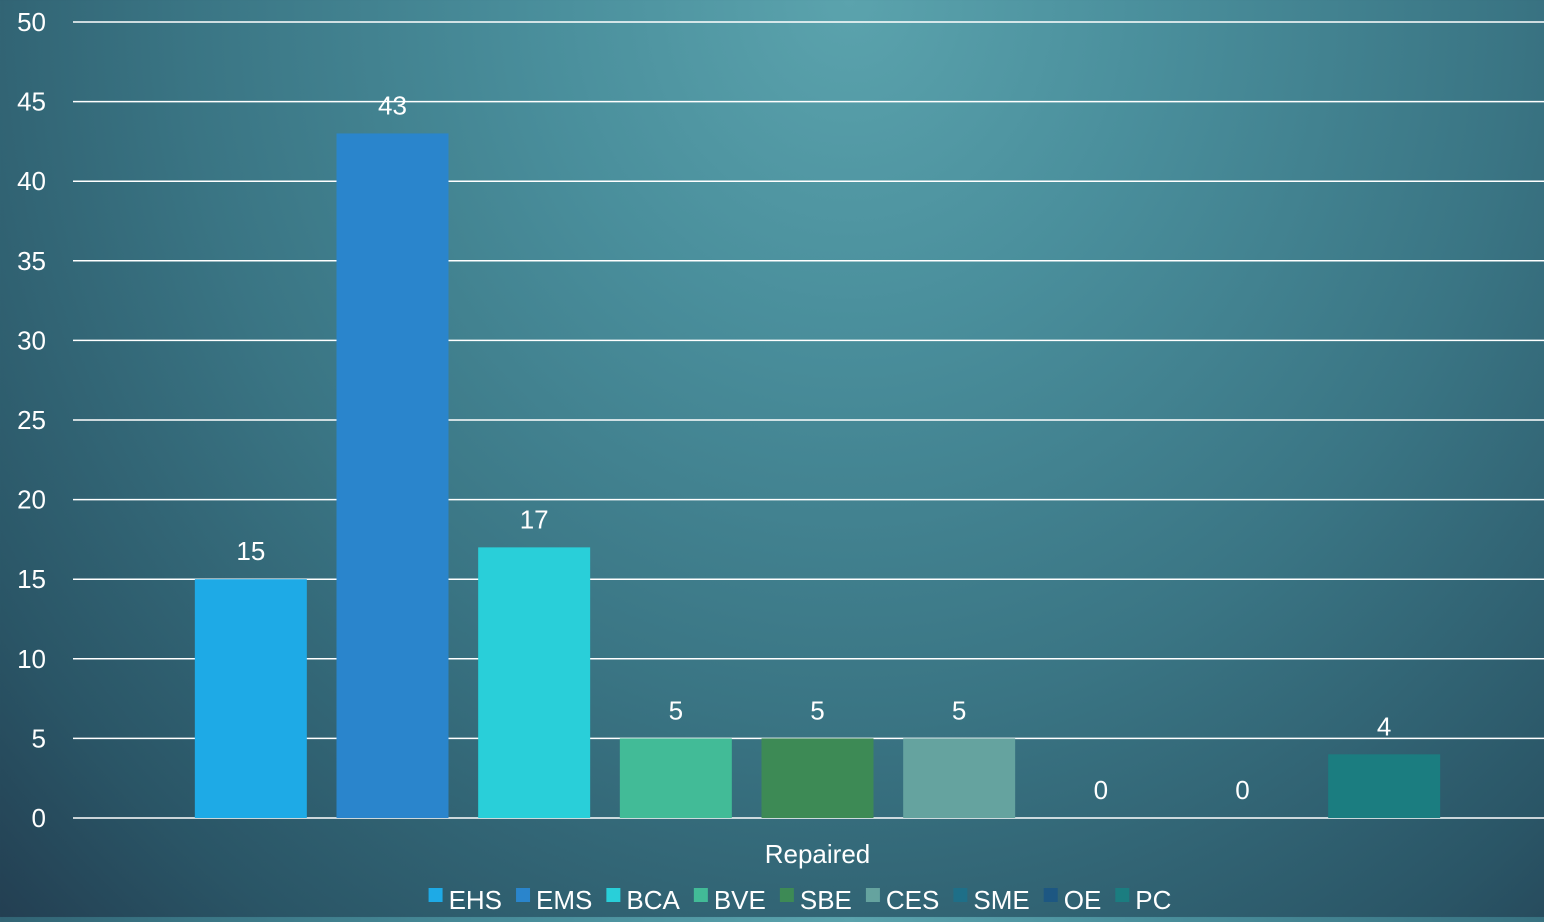 The height and width of the screenshot is (922, 1544). Describe the element at coordinates (959, 778) in the screenshot. I see `bar-ces` at that location.